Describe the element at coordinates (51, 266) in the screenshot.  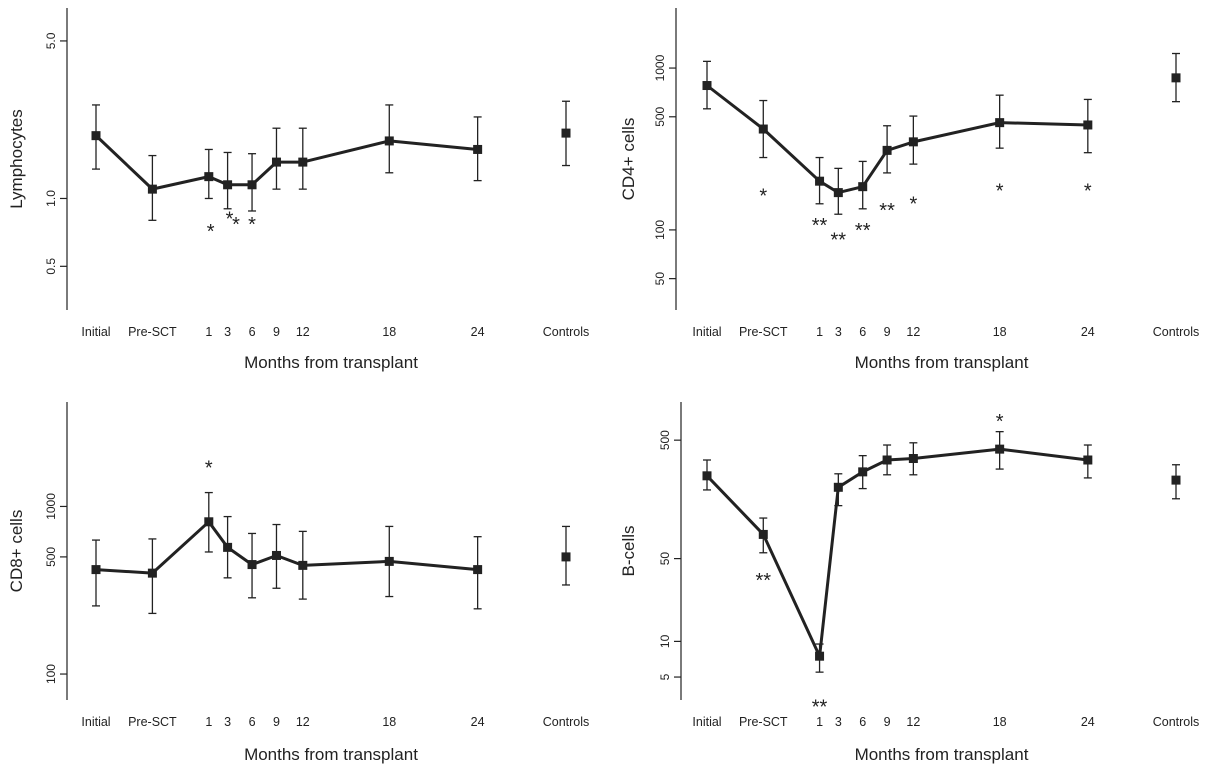
I see `y-tick-label: 0.5` at that location.